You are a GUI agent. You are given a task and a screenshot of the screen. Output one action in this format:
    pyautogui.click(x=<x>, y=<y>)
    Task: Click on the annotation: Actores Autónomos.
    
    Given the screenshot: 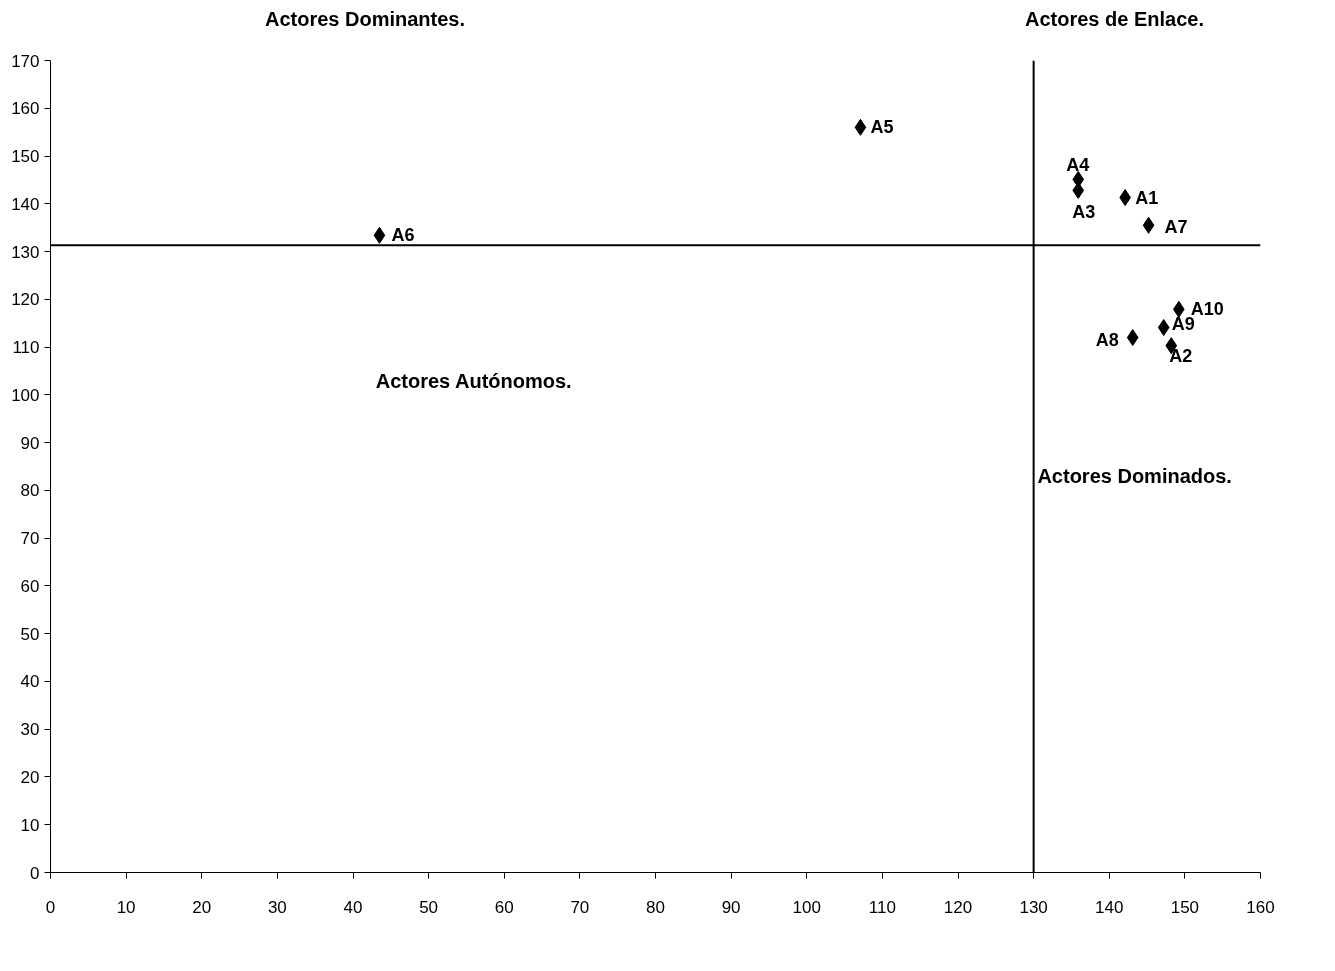 What is the action you would take?
    pyautogui.click(x=473, y=380)
    